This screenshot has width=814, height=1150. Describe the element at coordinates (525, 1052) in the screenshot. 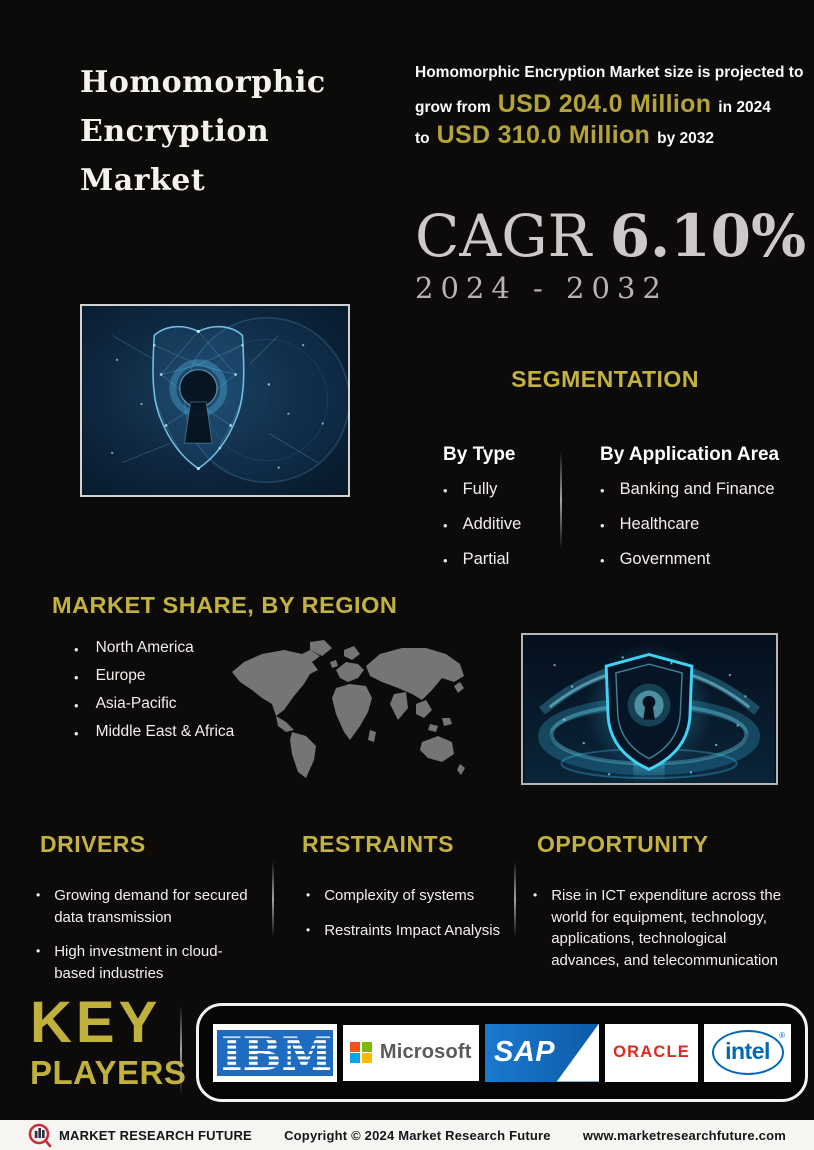

I see `sap-logo-text: SAP` at that location.